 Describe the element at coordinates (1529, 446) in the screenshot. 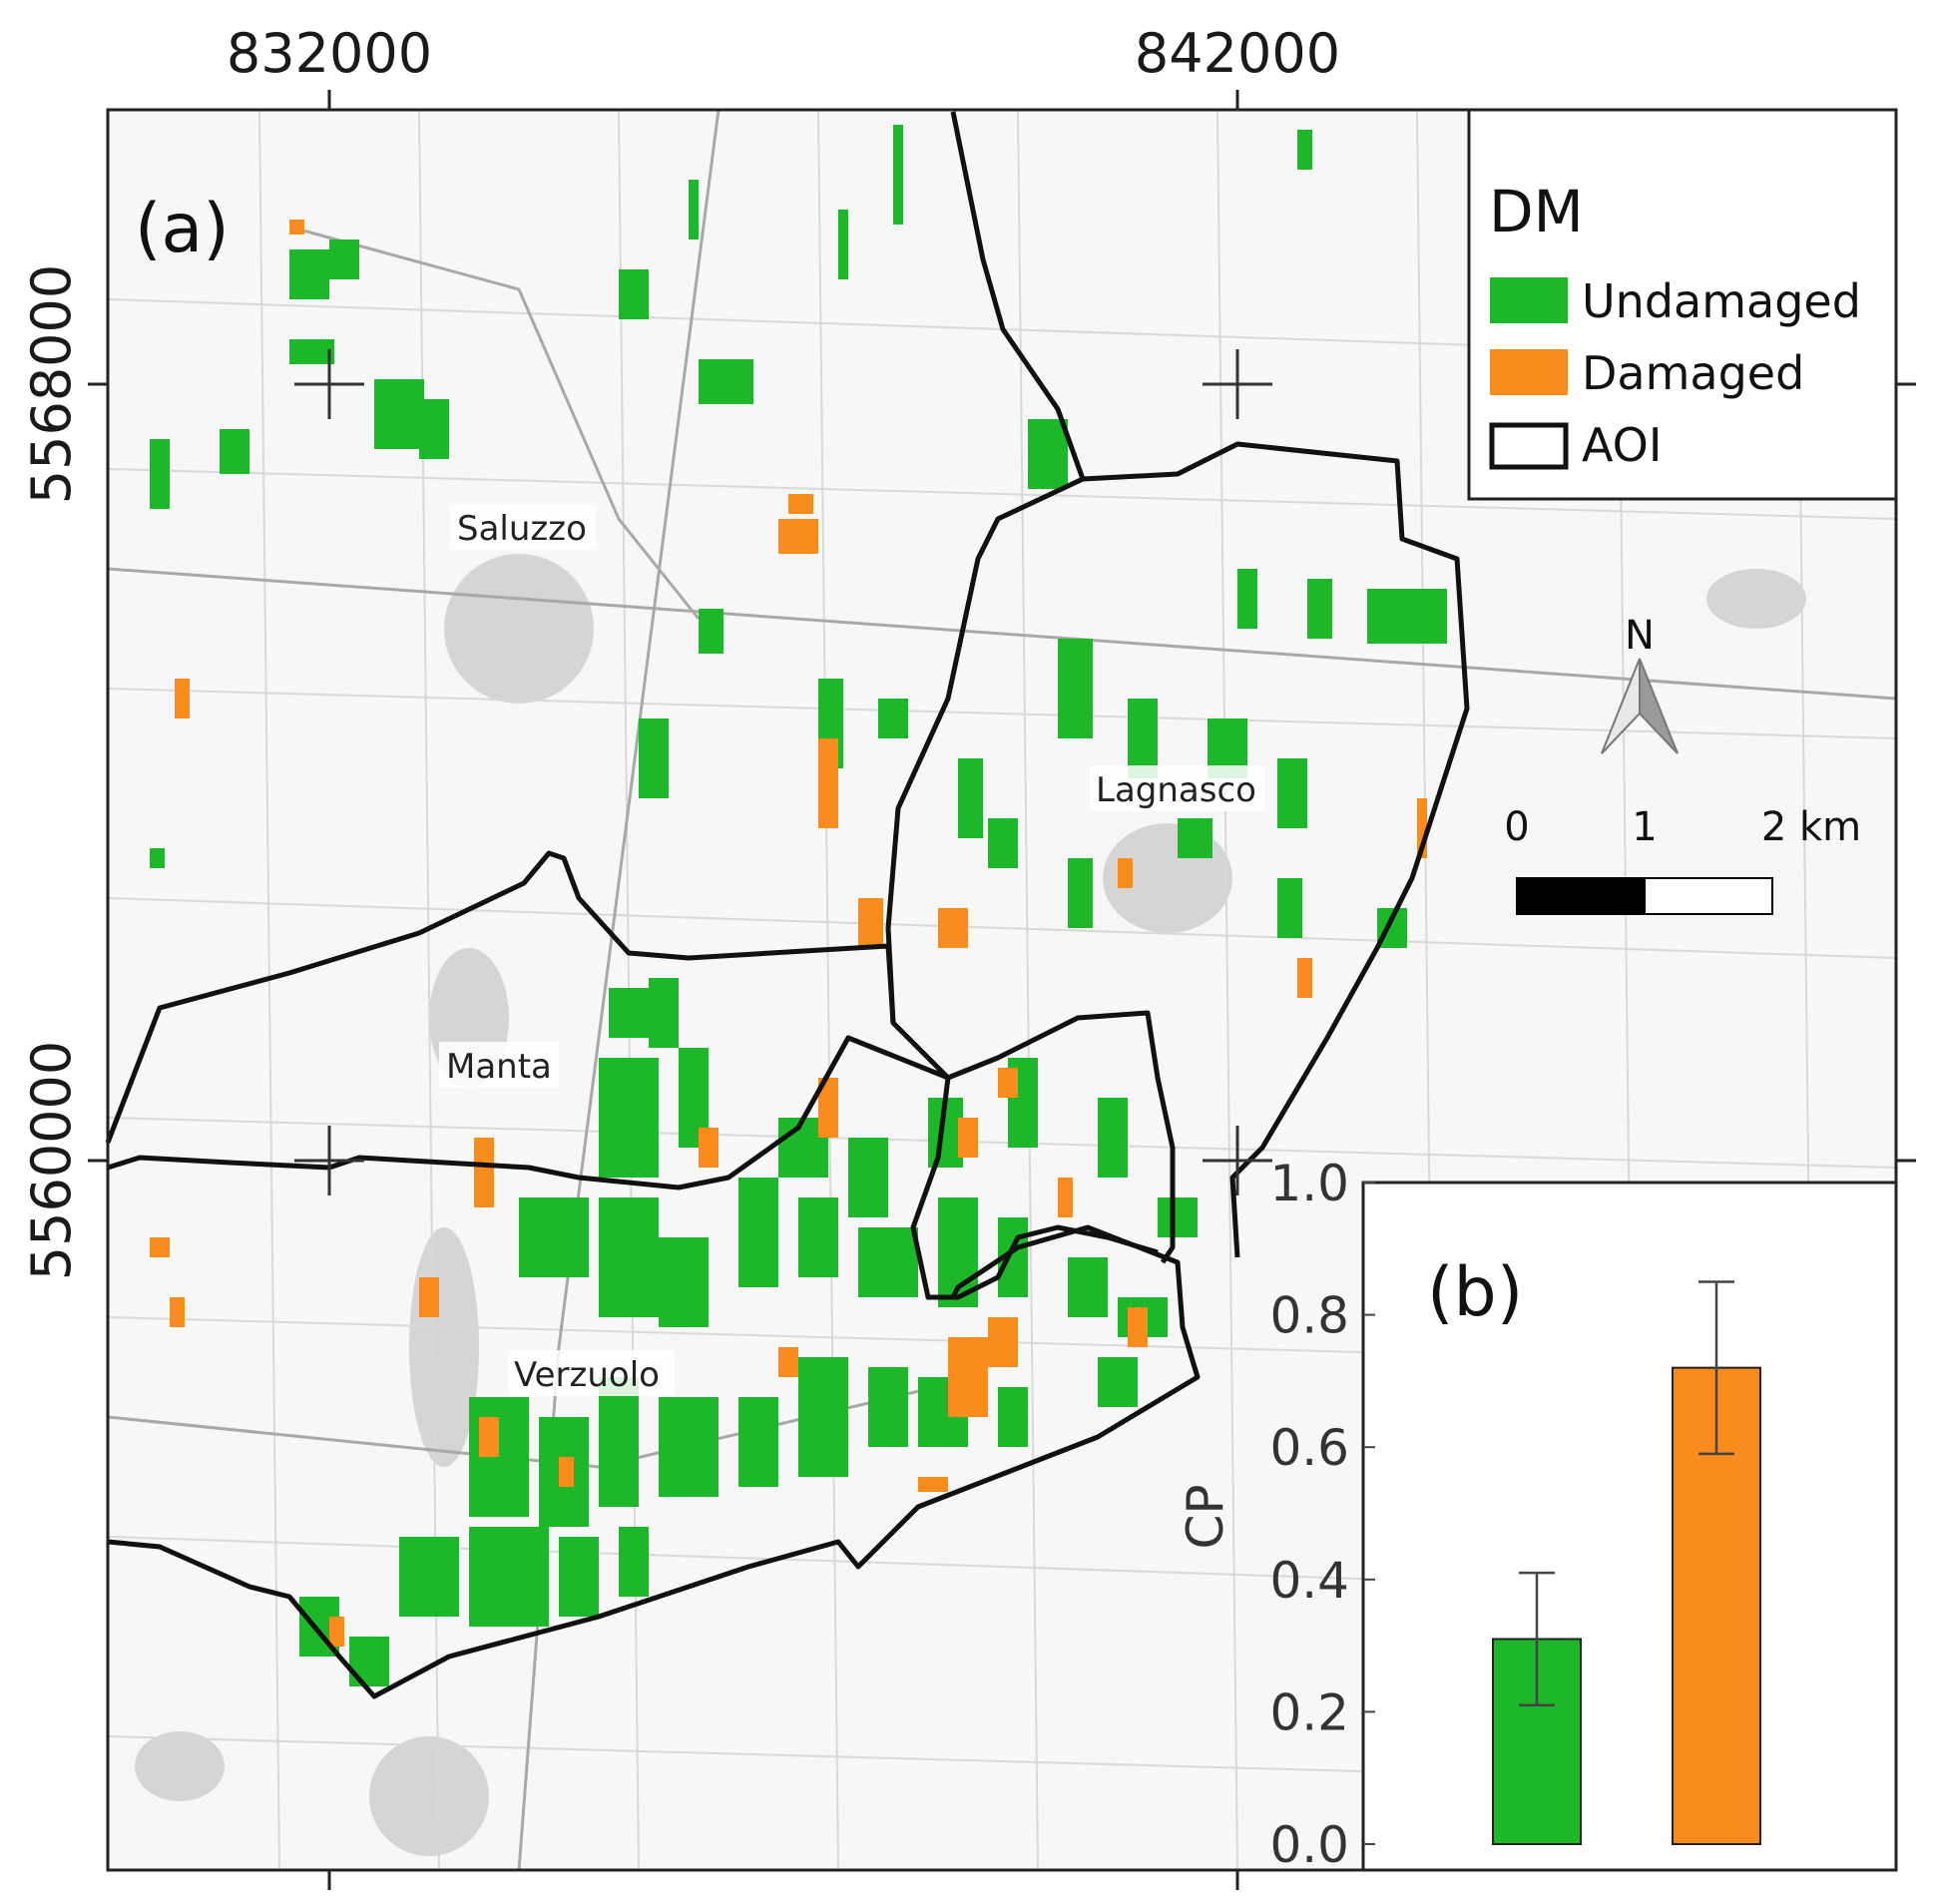

I see `legend-swatch-aoi` at that location.